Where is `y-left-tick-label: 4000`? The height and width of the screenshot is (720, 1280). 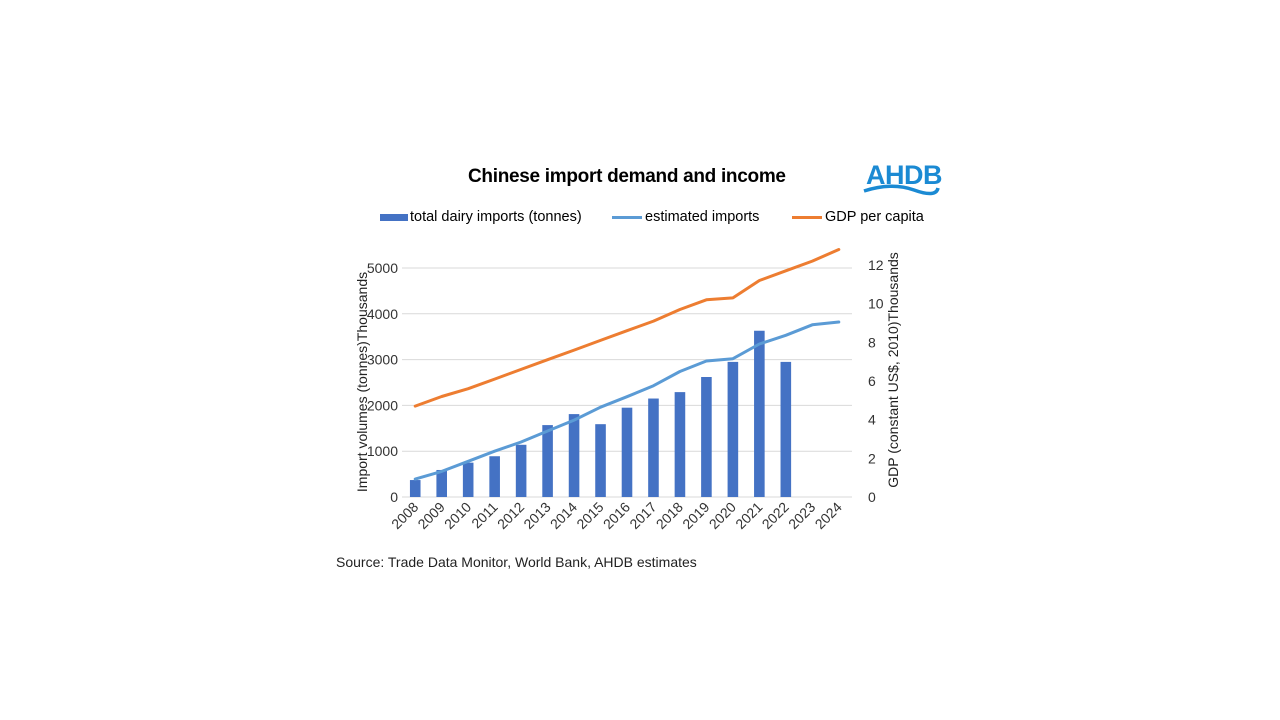 y-left-tick-label: 4000 is located at coordinates (382, 314).